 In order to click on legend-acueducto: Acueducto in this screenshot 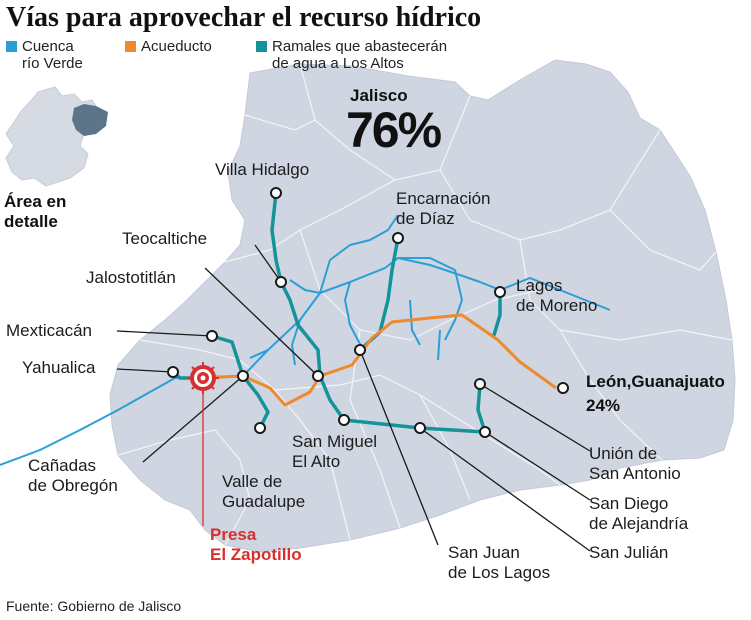, I will do `click(168, 46)`.